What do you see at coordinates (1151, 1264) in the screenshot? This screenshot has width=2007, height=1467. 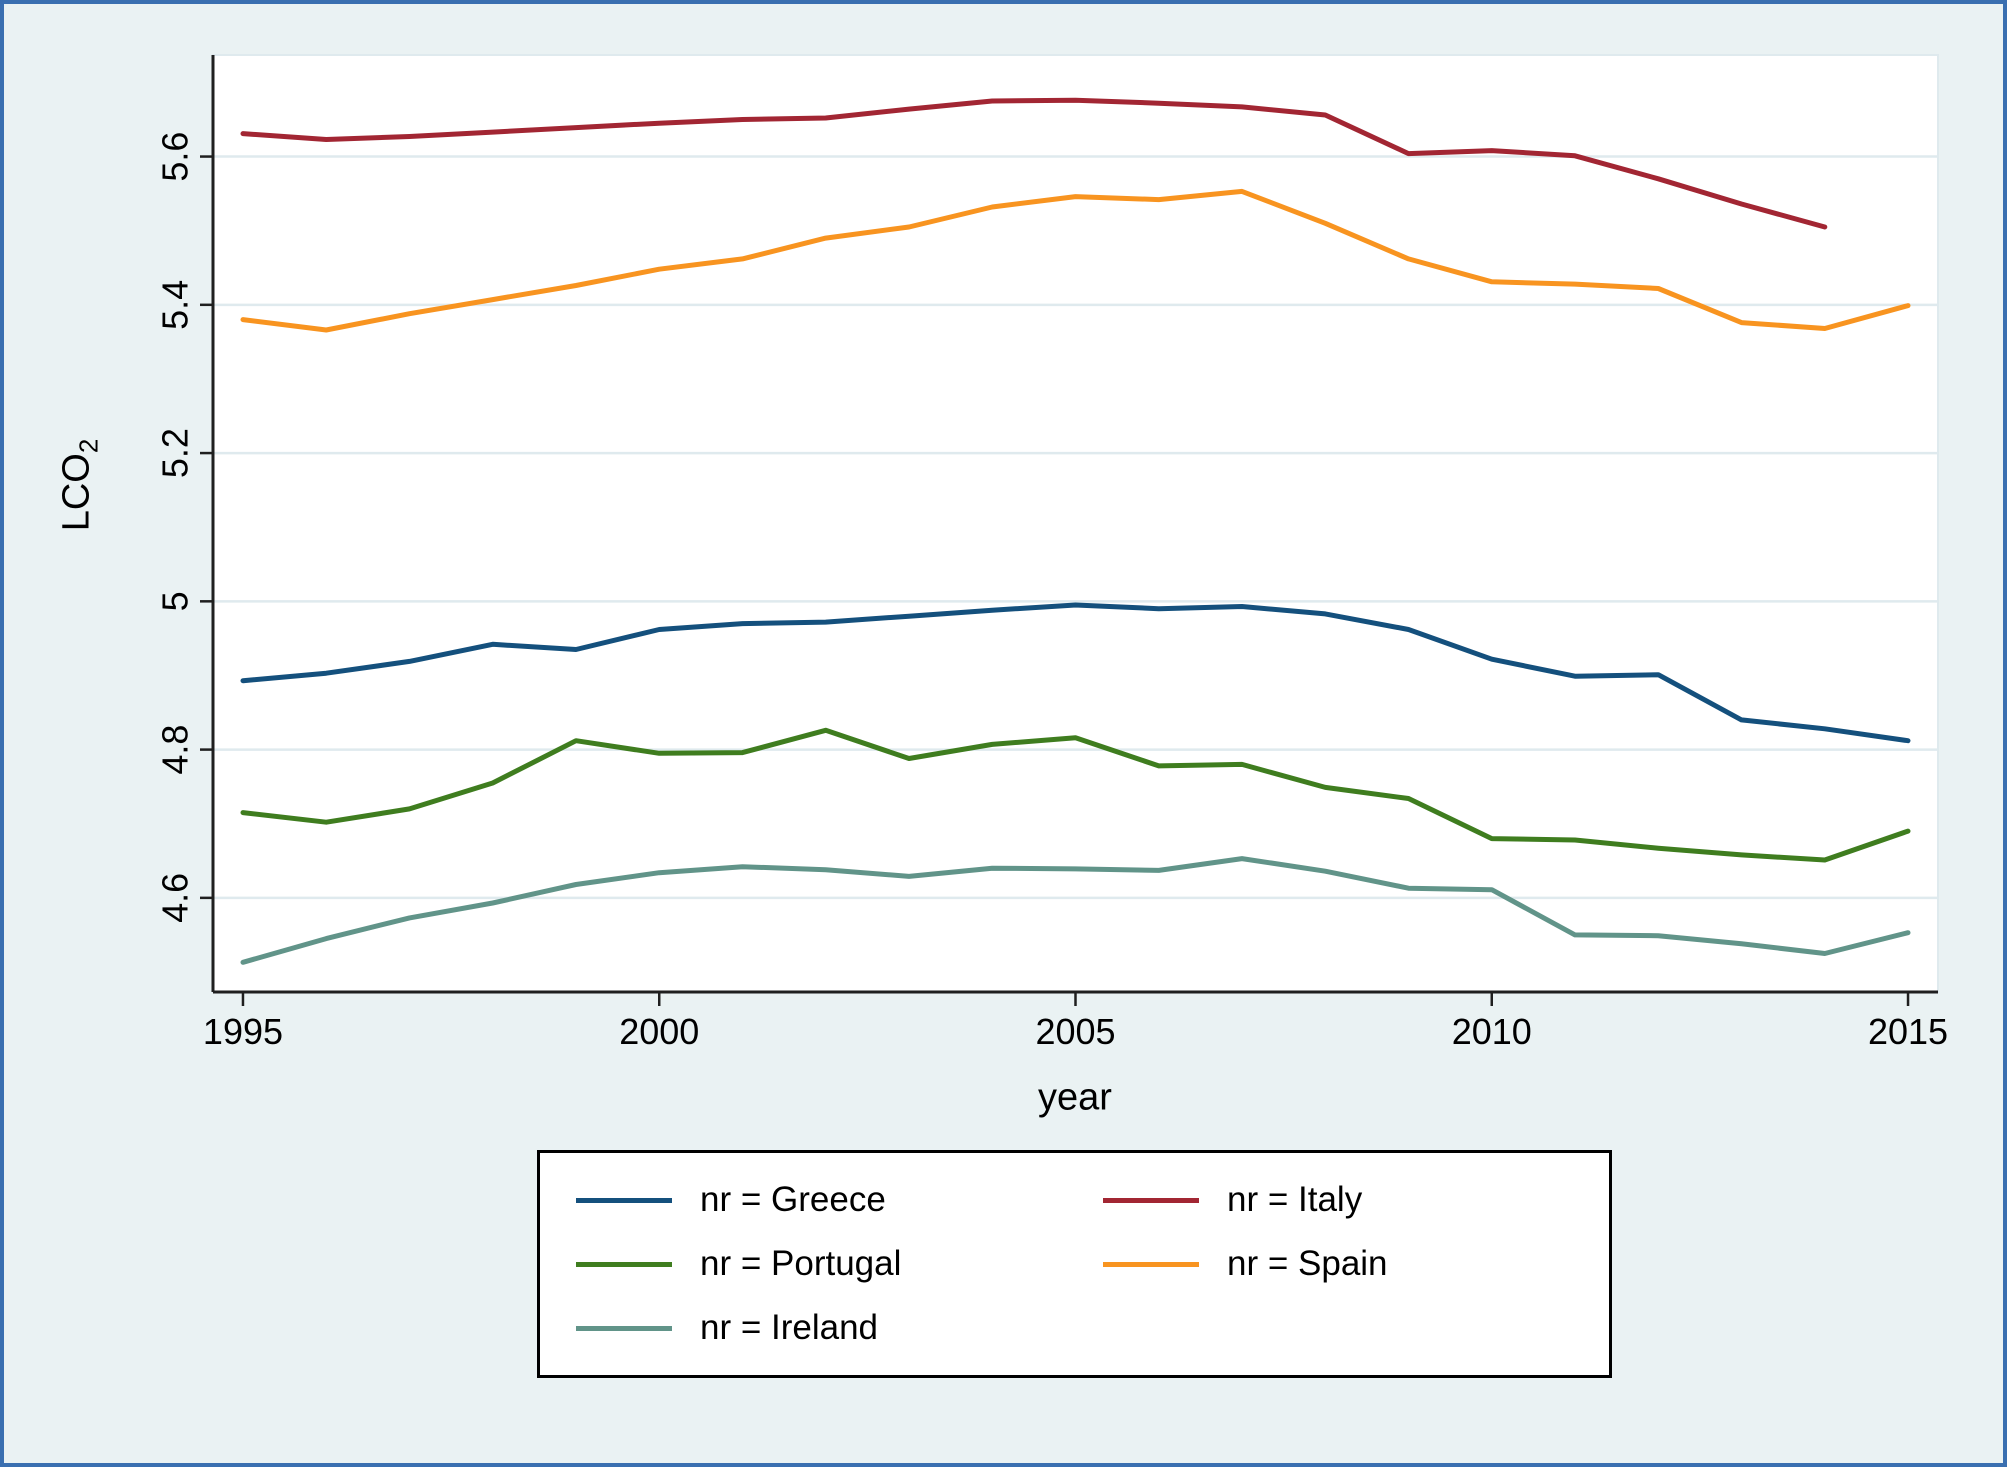 I see `legend-swatch-spain` at bounding box center [1151, 1264].